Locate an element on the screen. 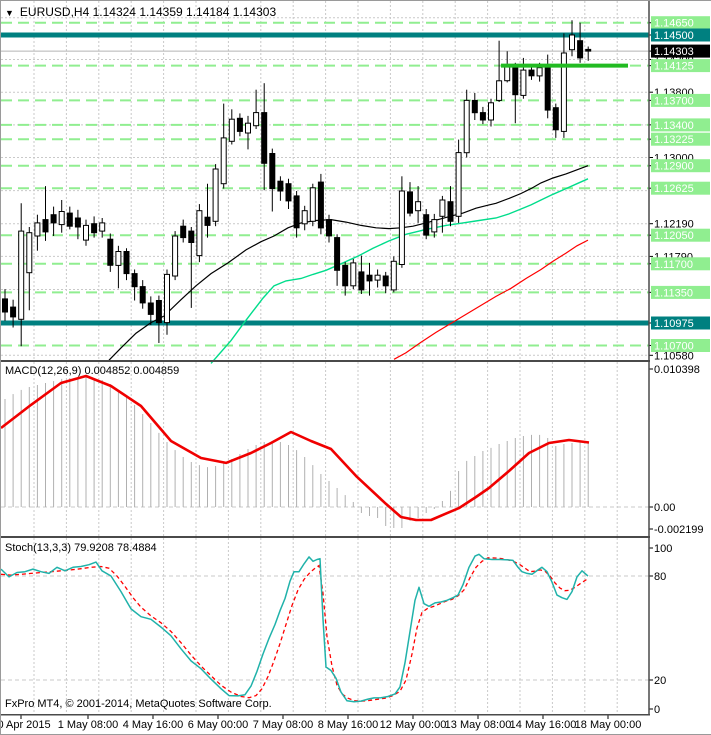  ma-green-line is located at coordinates (399, 271).